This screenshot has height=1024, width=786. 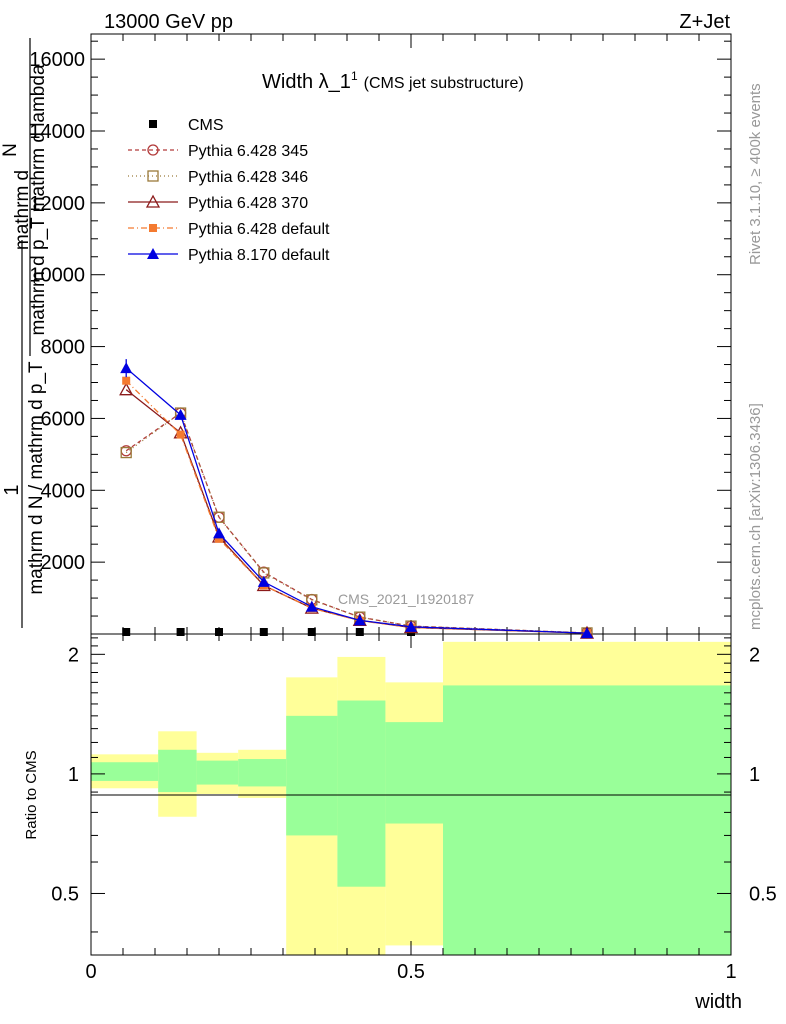 What do you see at coordinates (755, 174) in the screenshot?
I see `rivet-version-text: Rivet 3.1.10, ≥ 400k events` at bounding box center [755, 174].